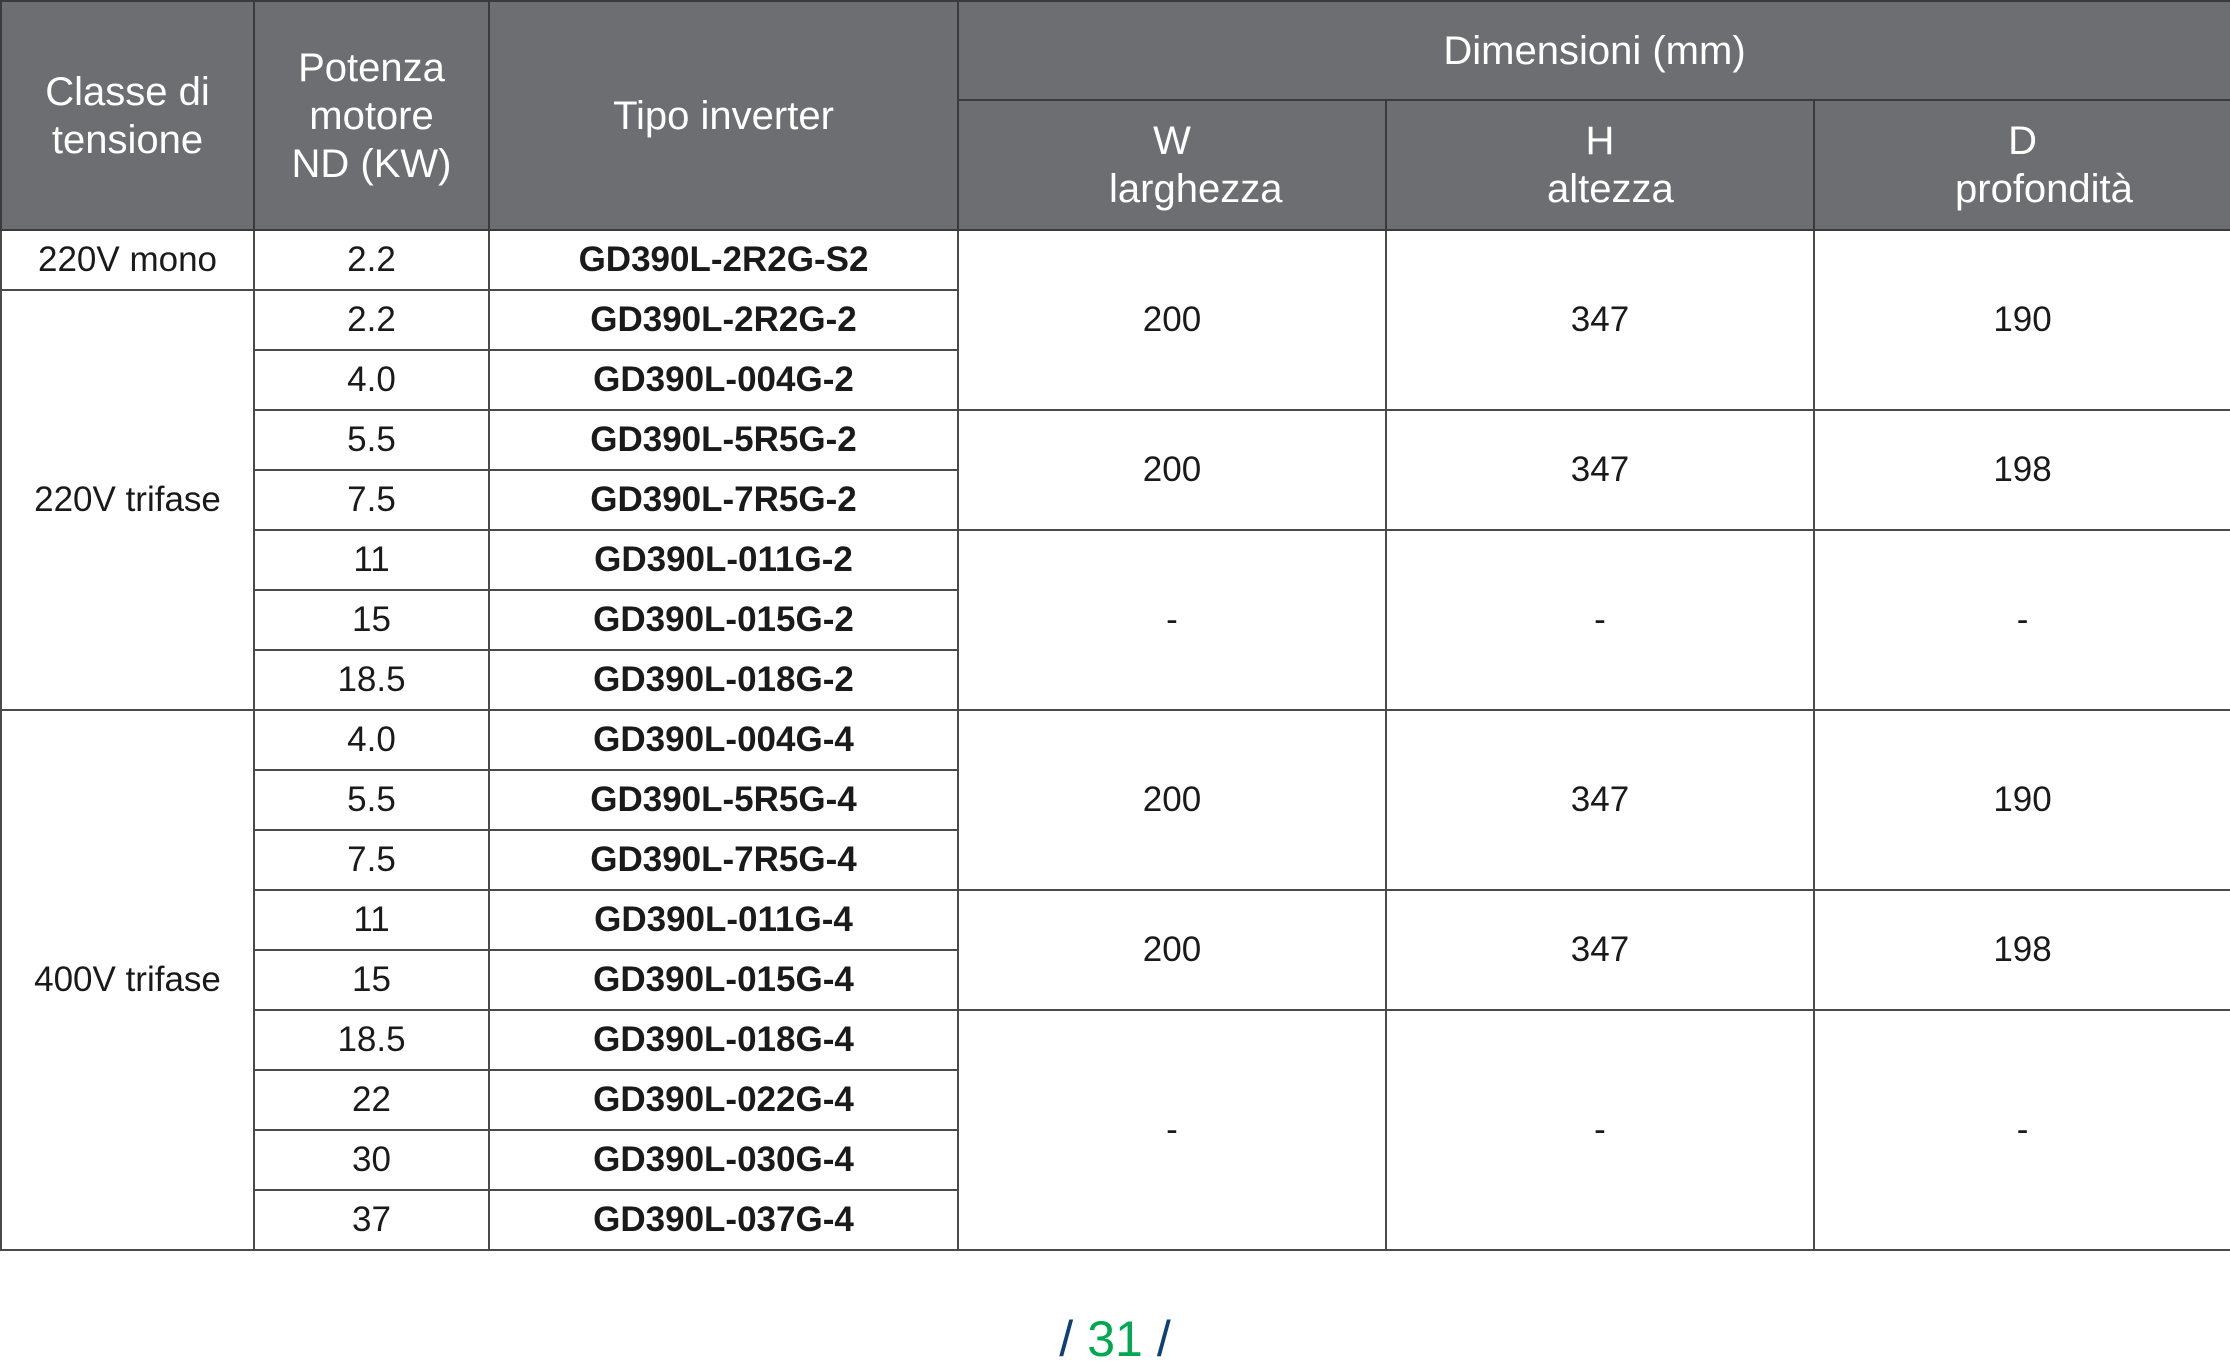 The image size is (2230, 1368). I want to click on motor-power-cell: 22, so click(371, 1100).